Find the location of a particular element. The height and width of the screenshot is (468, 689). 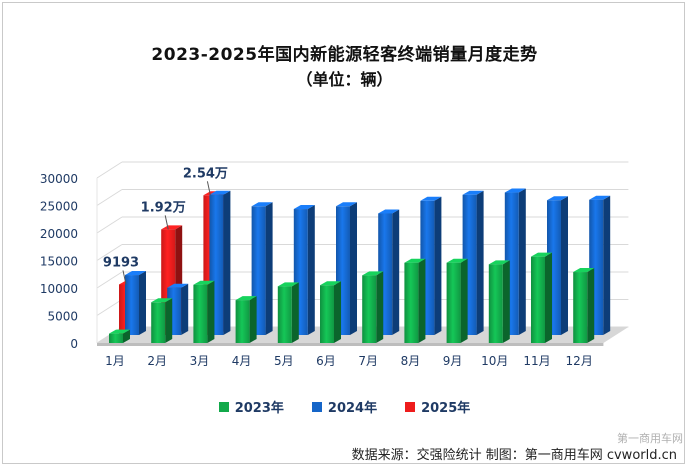

bar-2023年-1月 is located at coordinates (116, 338).